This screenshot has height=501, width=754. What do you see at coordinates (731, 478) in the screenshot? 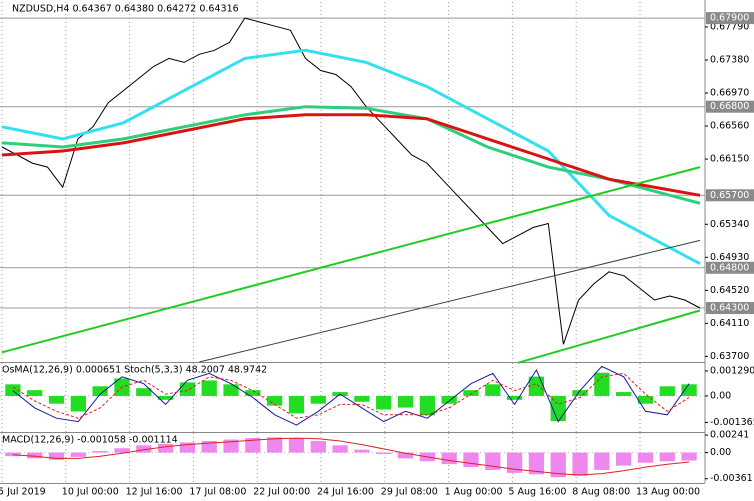
I see `y-tick-label: -0.00361` at bounding box center [731, 478].